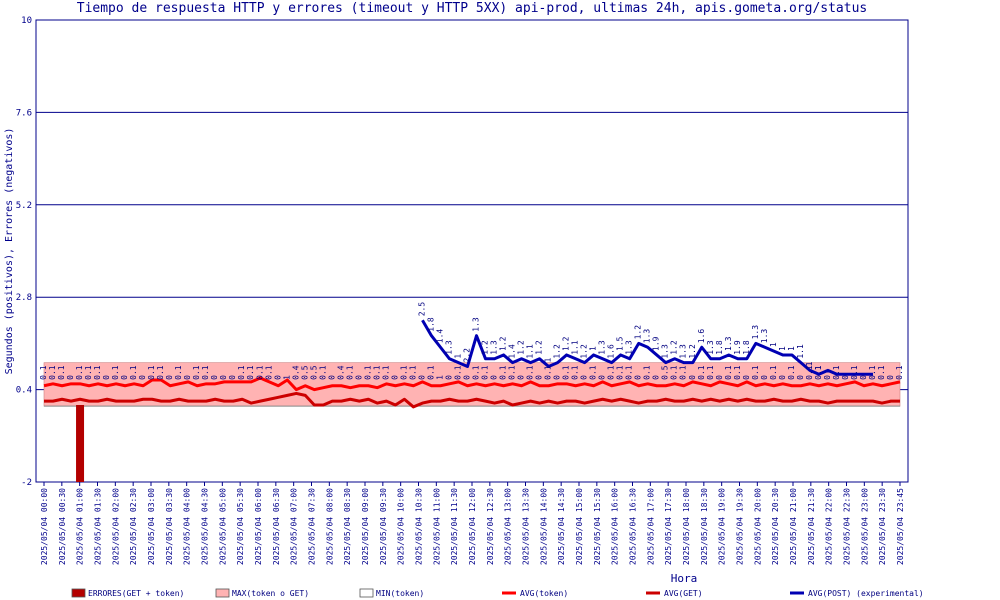 The image size is (1000, 600). I want to click on point-label-post: 1.8, so click(746, 347).